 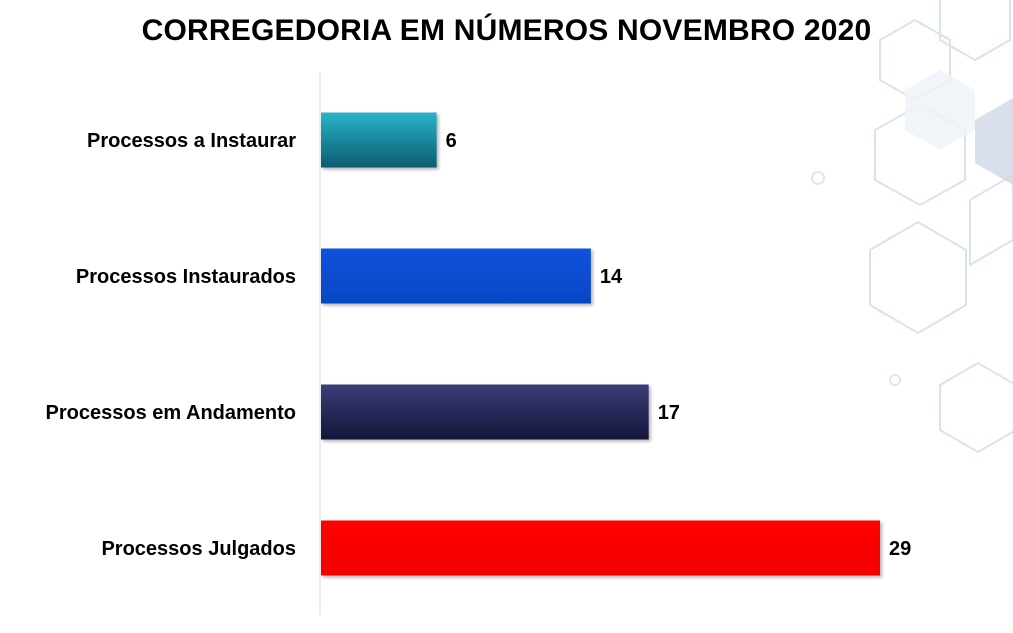 What do you see at coordinates (451, 141) in the screenshot?
I see `value-label: 6` at bounding box center [451, 141].